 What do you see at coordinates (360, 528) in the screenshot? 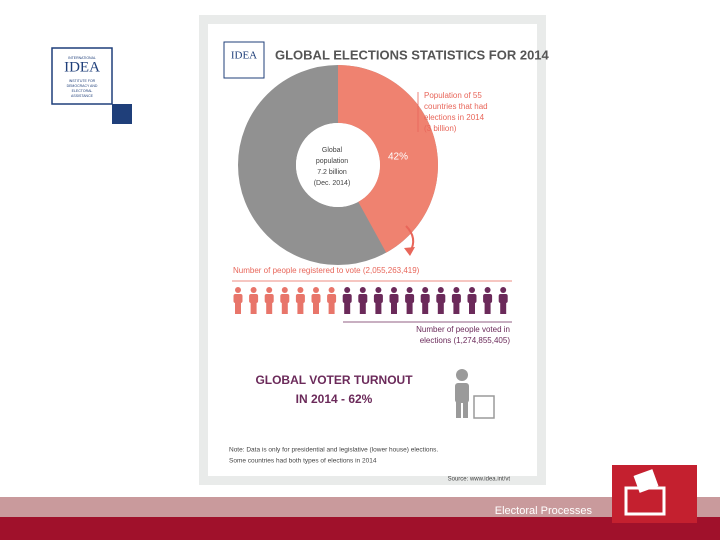
I see `footer-bar` at bounding box center [360, 528].